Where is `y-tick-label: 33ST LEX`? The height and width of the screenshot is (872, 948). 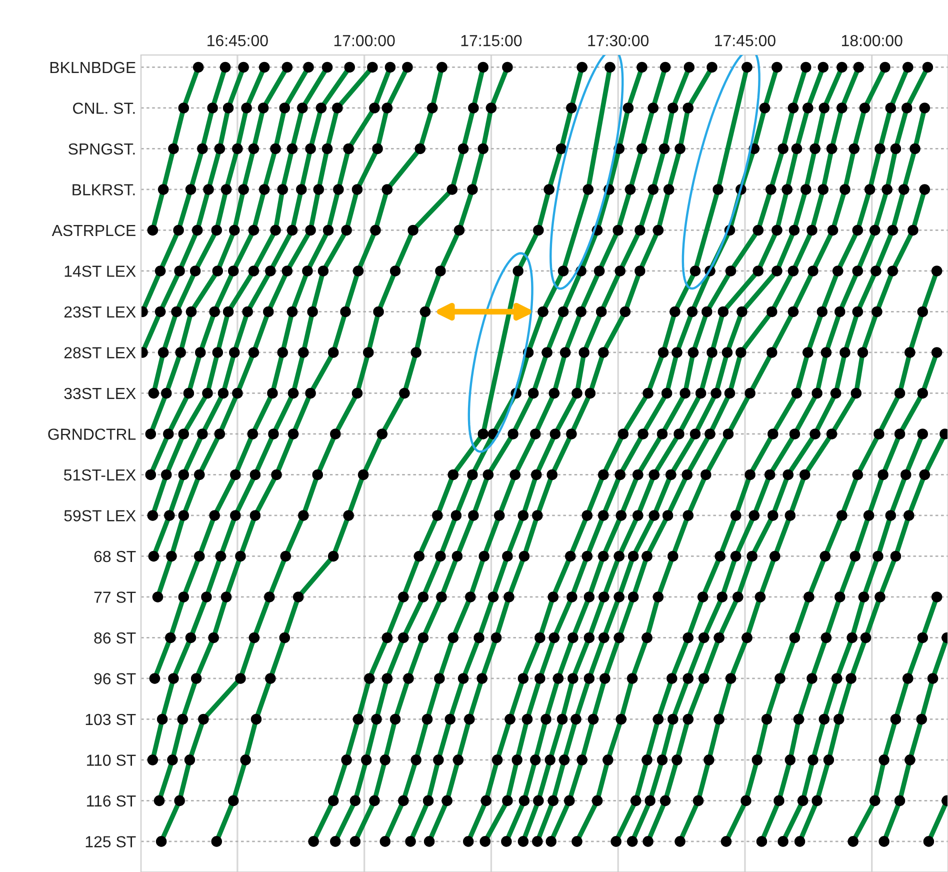 y-tick-label: 33ST LEX is located at coordinates (100, 394).